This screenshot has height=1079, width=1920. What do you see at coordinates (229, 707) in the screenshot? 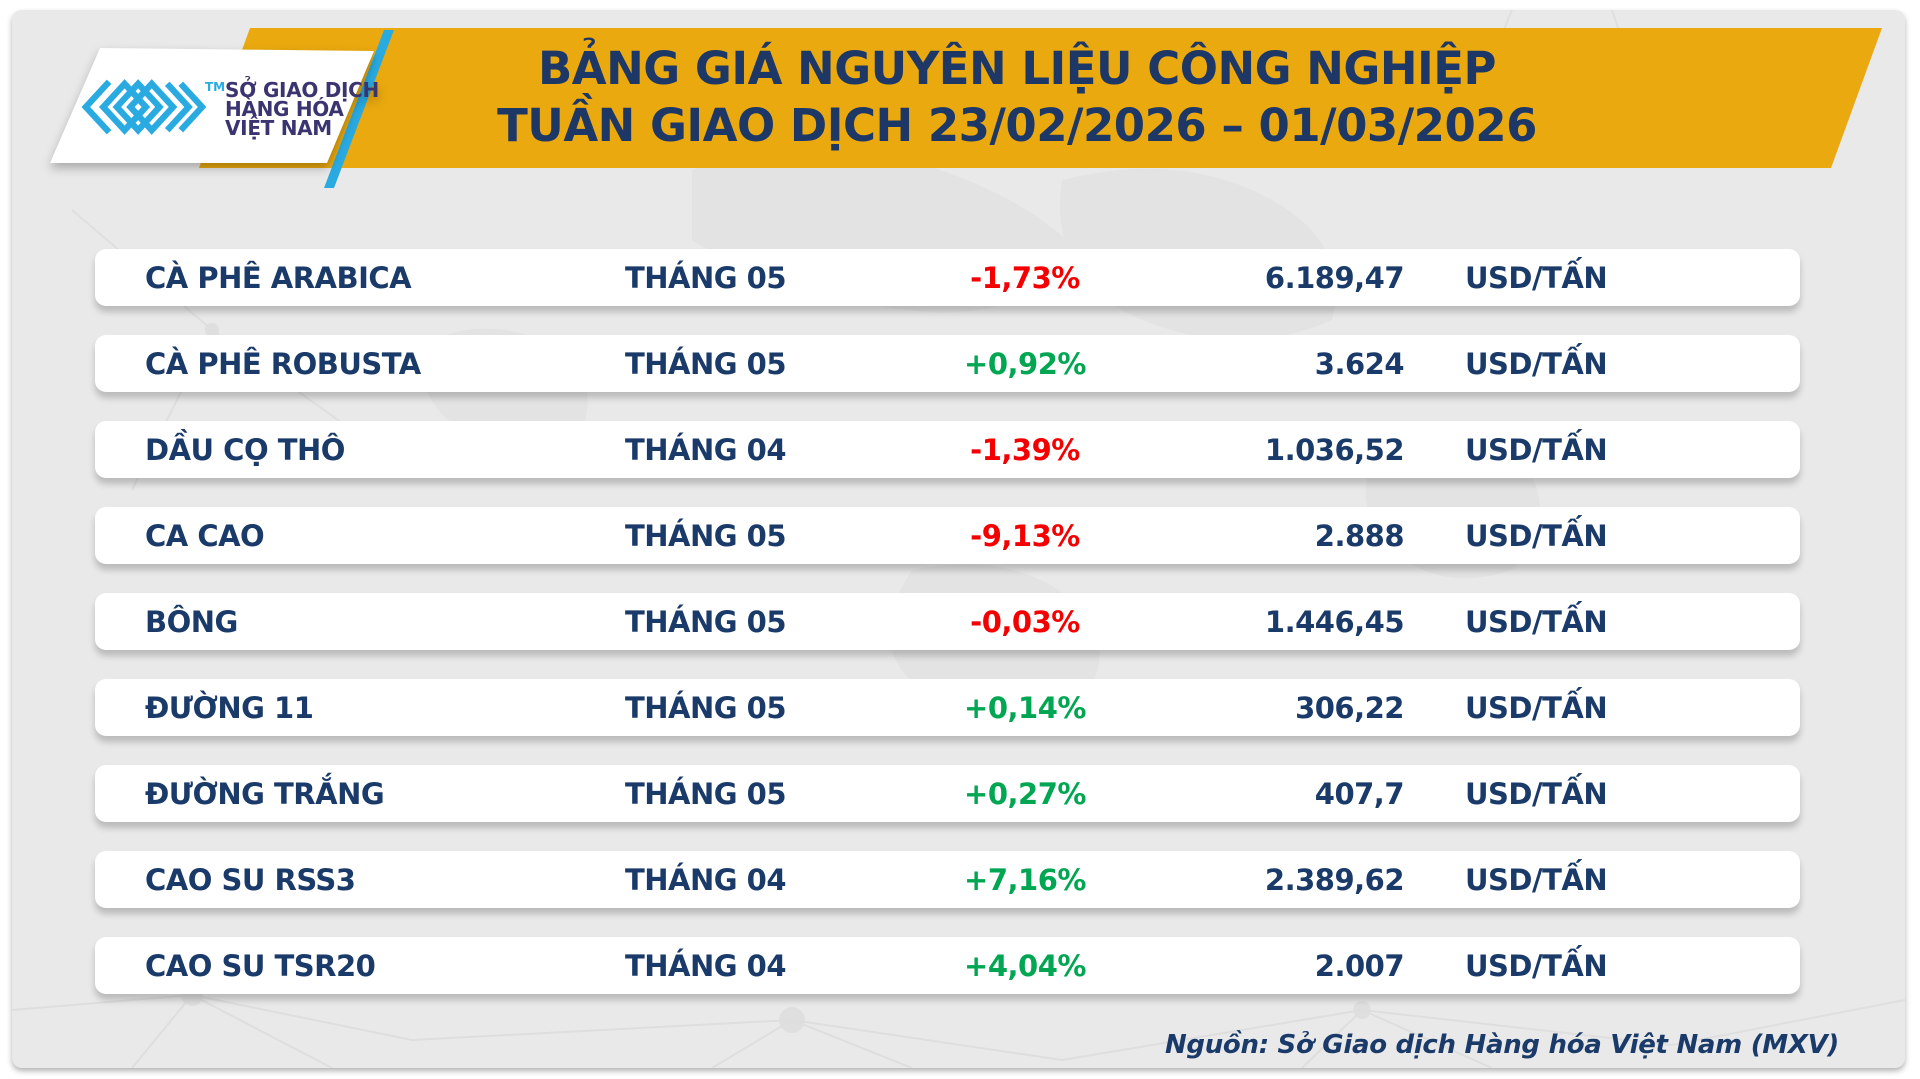
I see `commodity-name: ĐƯỜNG 11` at bounding box center [229, 707].